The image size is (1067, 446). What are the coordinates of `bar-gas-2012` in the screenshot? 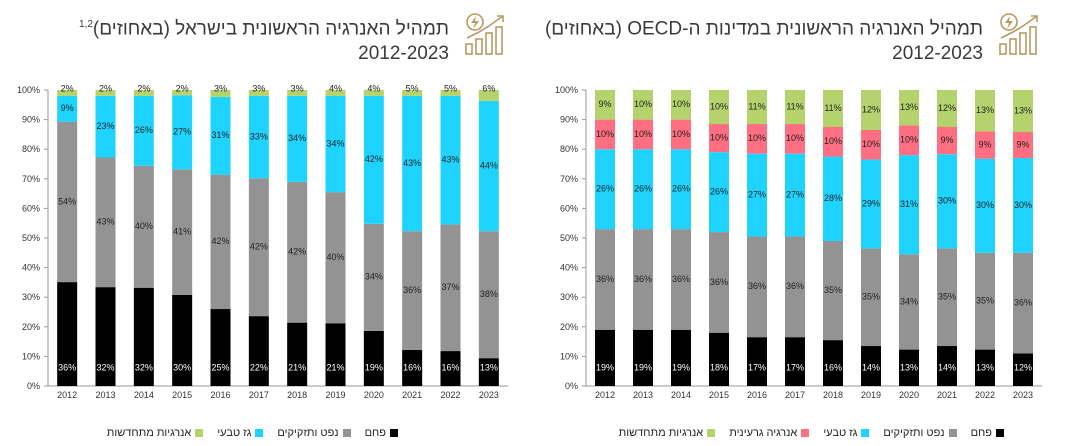 It's located at (605, 189).